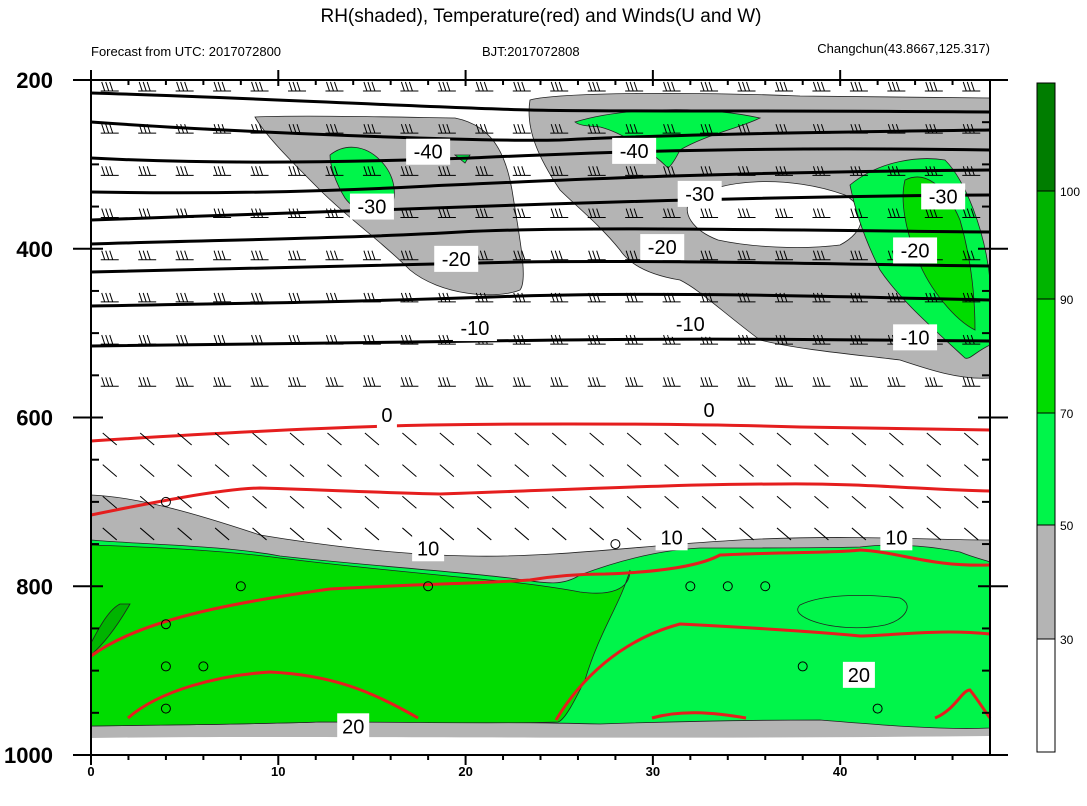  What do you see at coordinates (34, 249) in the screenshot?
I see `y-tick-label: 400` at bounding box center [34, 249].